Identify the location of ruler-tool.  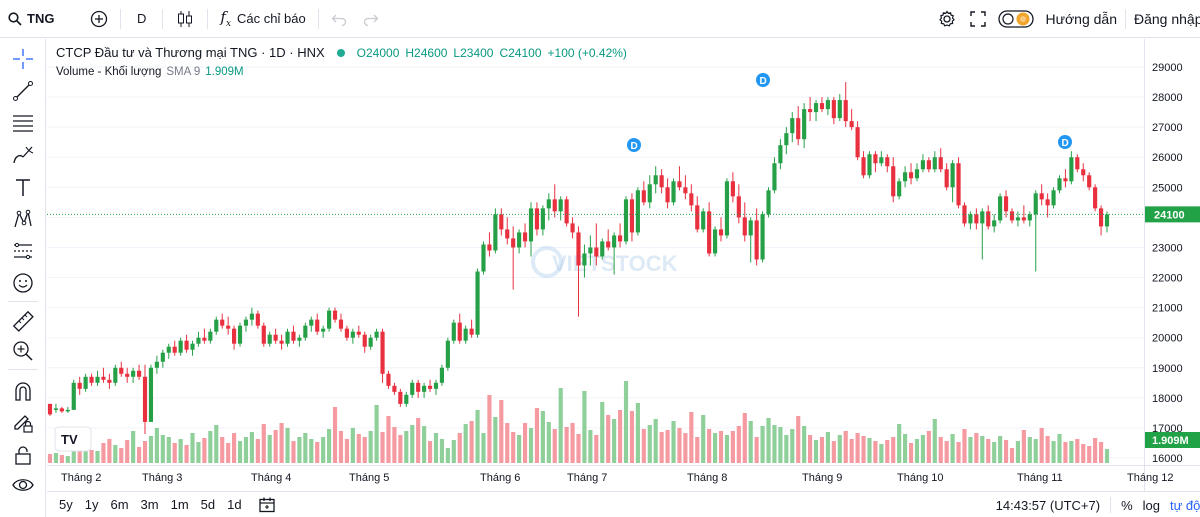
(23, 321).